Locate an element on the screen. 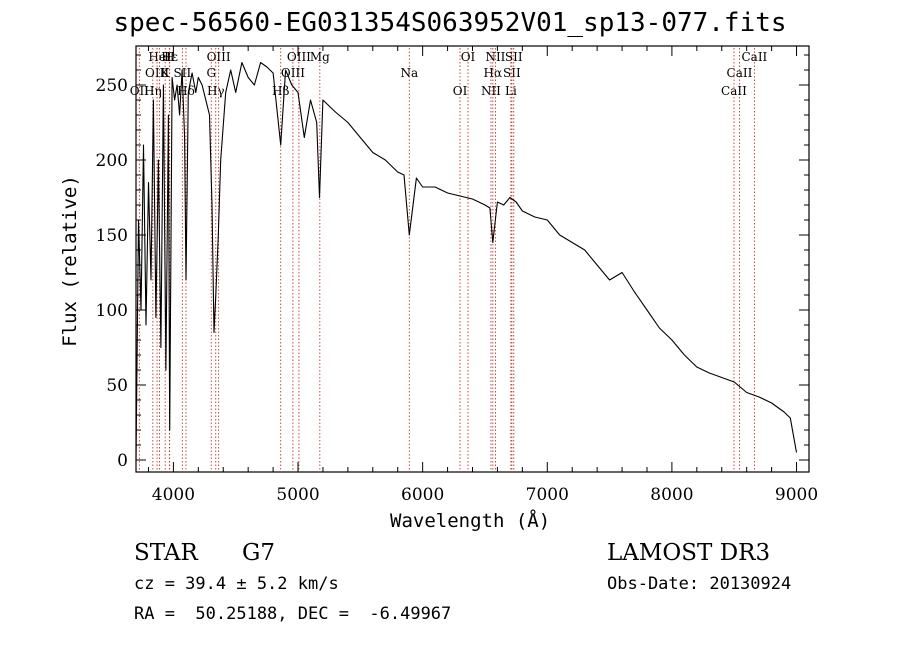 The width and height of the screenshot is (900, 649). x-tick-label: 6000 is located at coordinates (422, 495).